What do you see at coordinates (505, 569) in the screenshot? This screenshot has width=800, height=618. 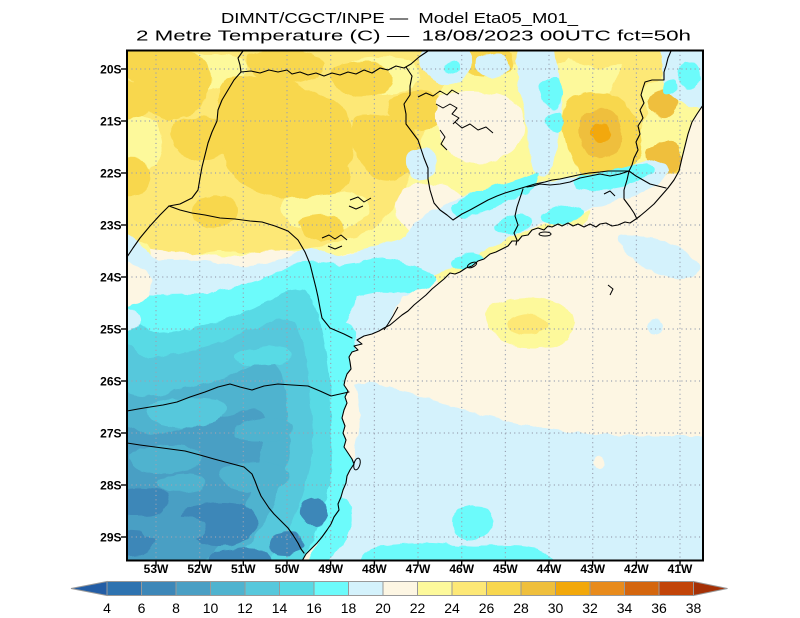 I see `svg-text: 45W` at bounding box center [505, 569].